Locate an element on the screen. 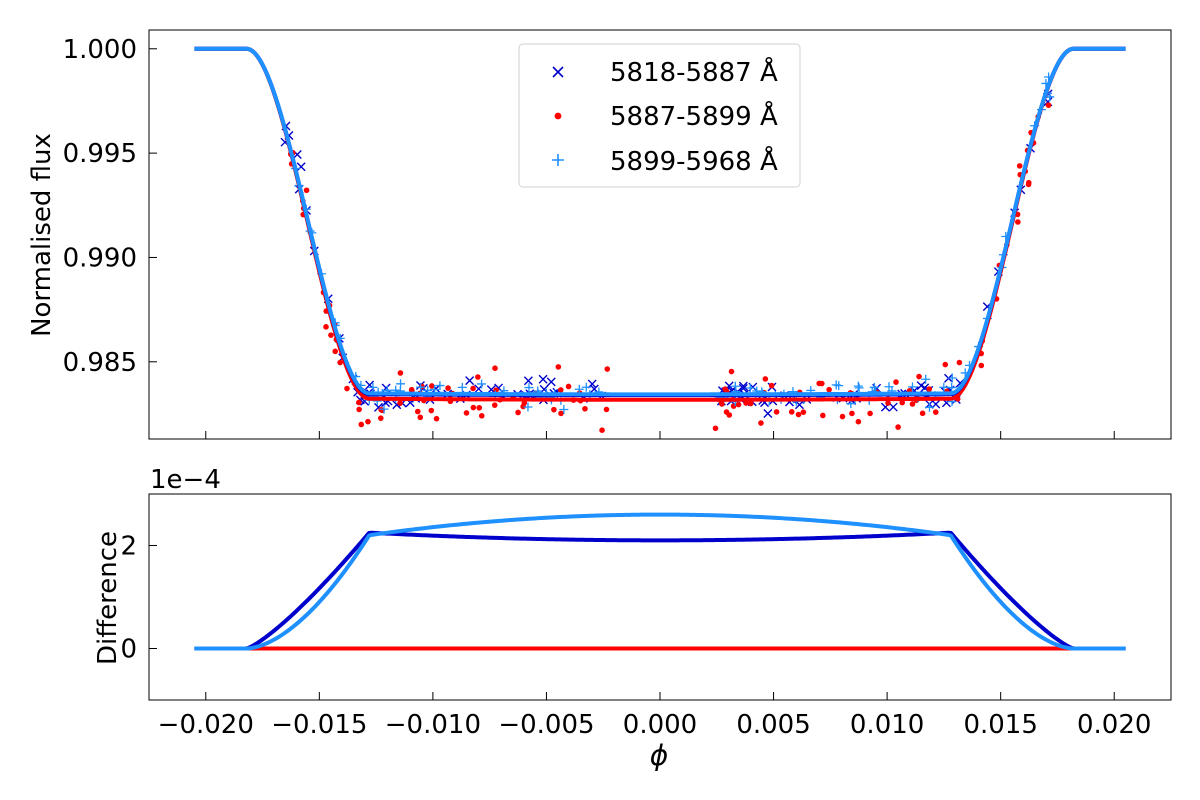 This screenshot has height=800, width=1200. top-y-axis-label: Normalised flux is located at coordinates (42, 235).